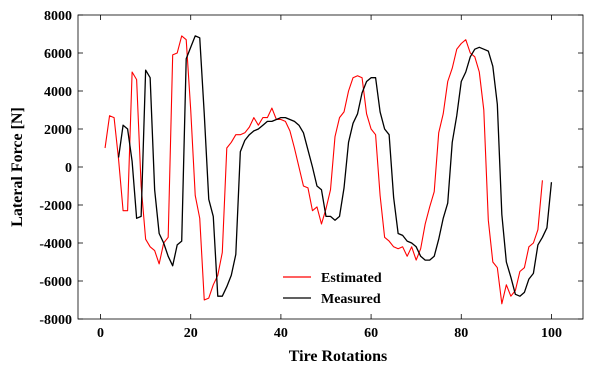 Image resolution: width=599 pixels, height=371 pixels. I want to click on x-tick-label: 80, so click(461, 333).